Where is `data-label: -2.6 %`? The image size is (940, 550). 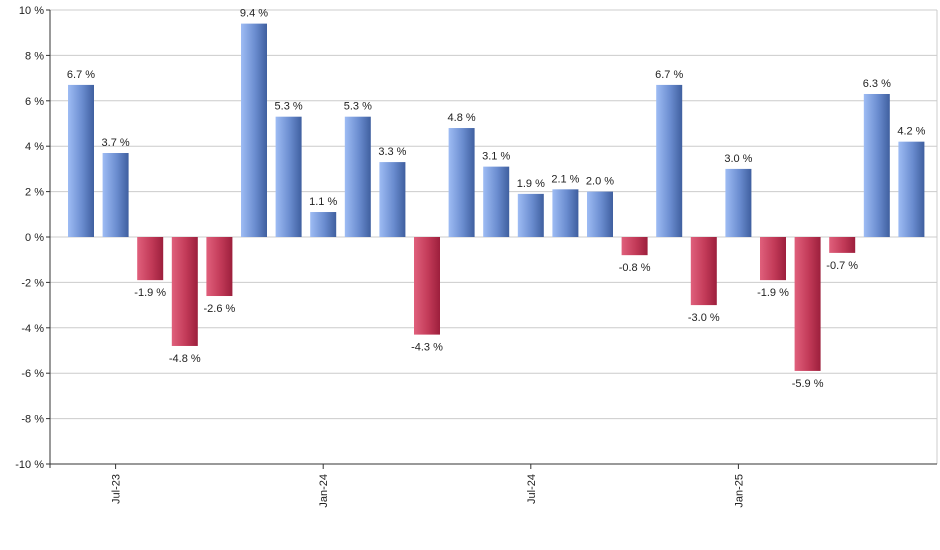 data-label: -2.6 % is located at coordinates (220, 309).